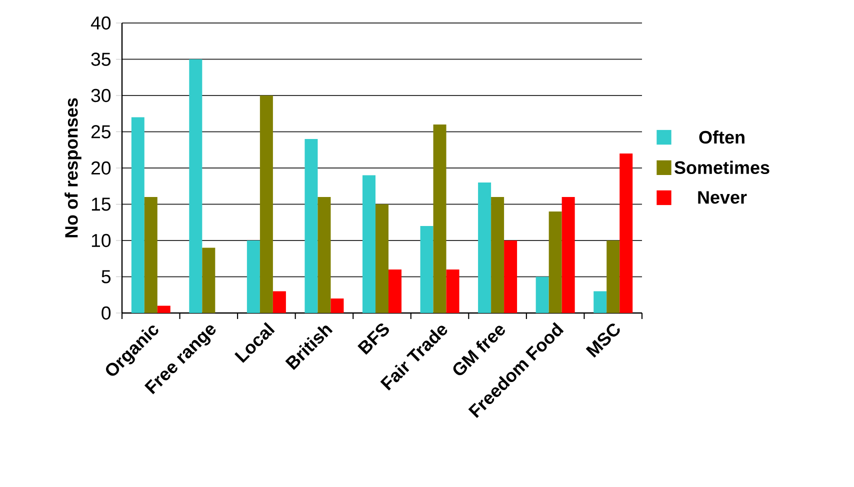  What do you see at coordinates (722, 167) in the screenshot?
I see `legend-label: Sometimes` at bounding box center [722, 167].